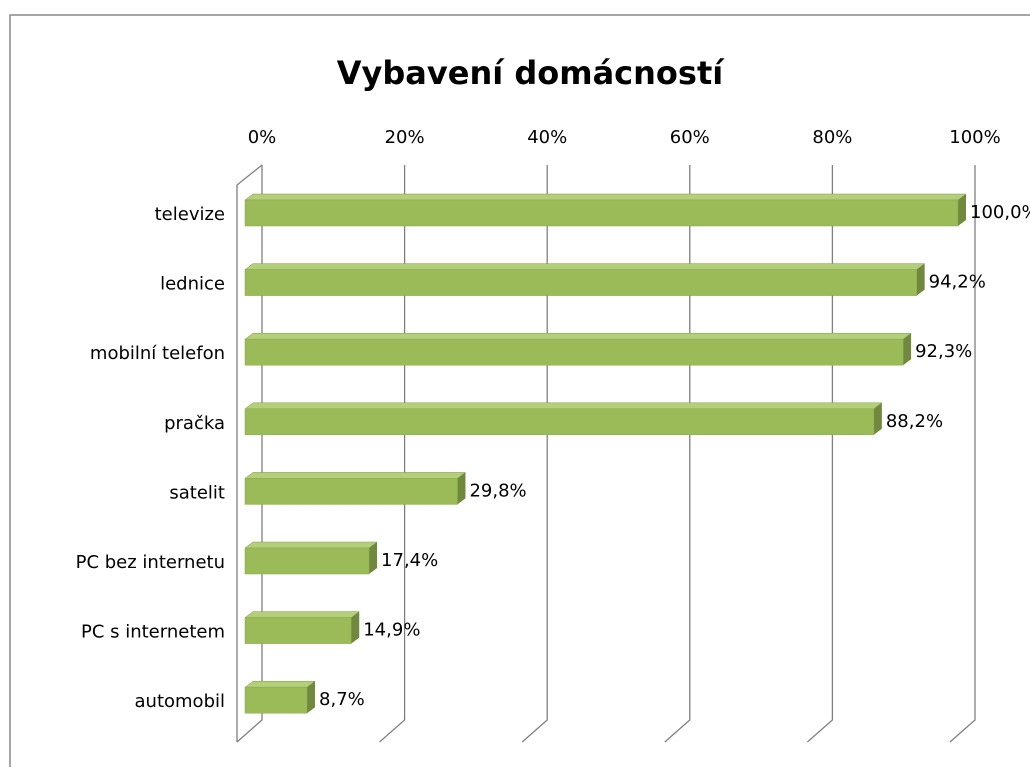 The image size is (1030, 771). I want to click on x-tick-label: 80%, so click(832, 137).